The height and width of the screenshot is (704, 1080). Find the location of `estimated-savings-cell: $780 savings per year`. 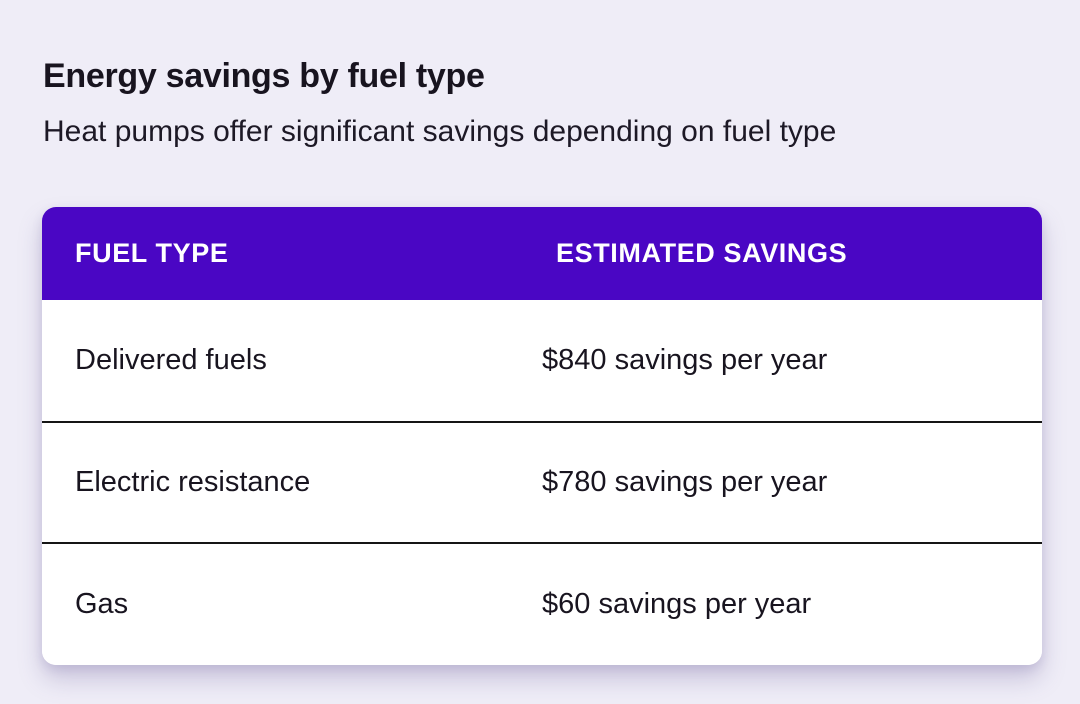

estimated-savings-cell: $780 savings per year is located at coordinates (685, 482).